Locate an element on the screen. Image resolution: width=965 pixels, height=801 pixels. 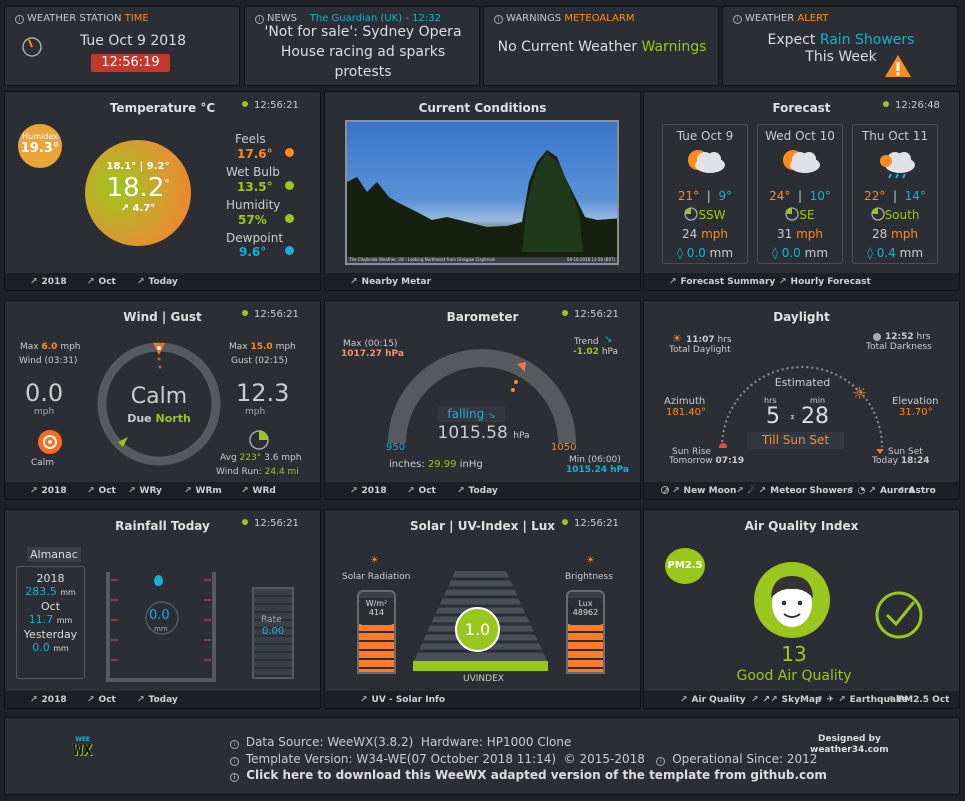
link-uv-solar-info: UV - Solar Info is located at coordinates (403, 700).